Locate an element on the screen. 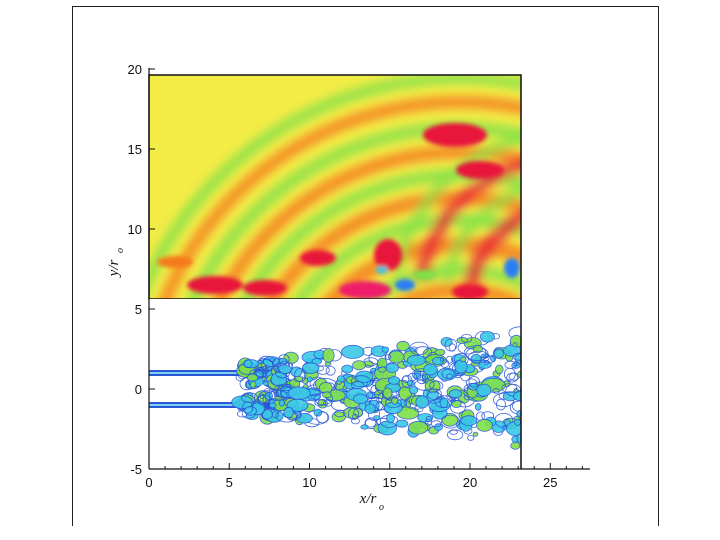  x-ticks: 0 5 10 15 20 25 is located at coordinates (364, 476).